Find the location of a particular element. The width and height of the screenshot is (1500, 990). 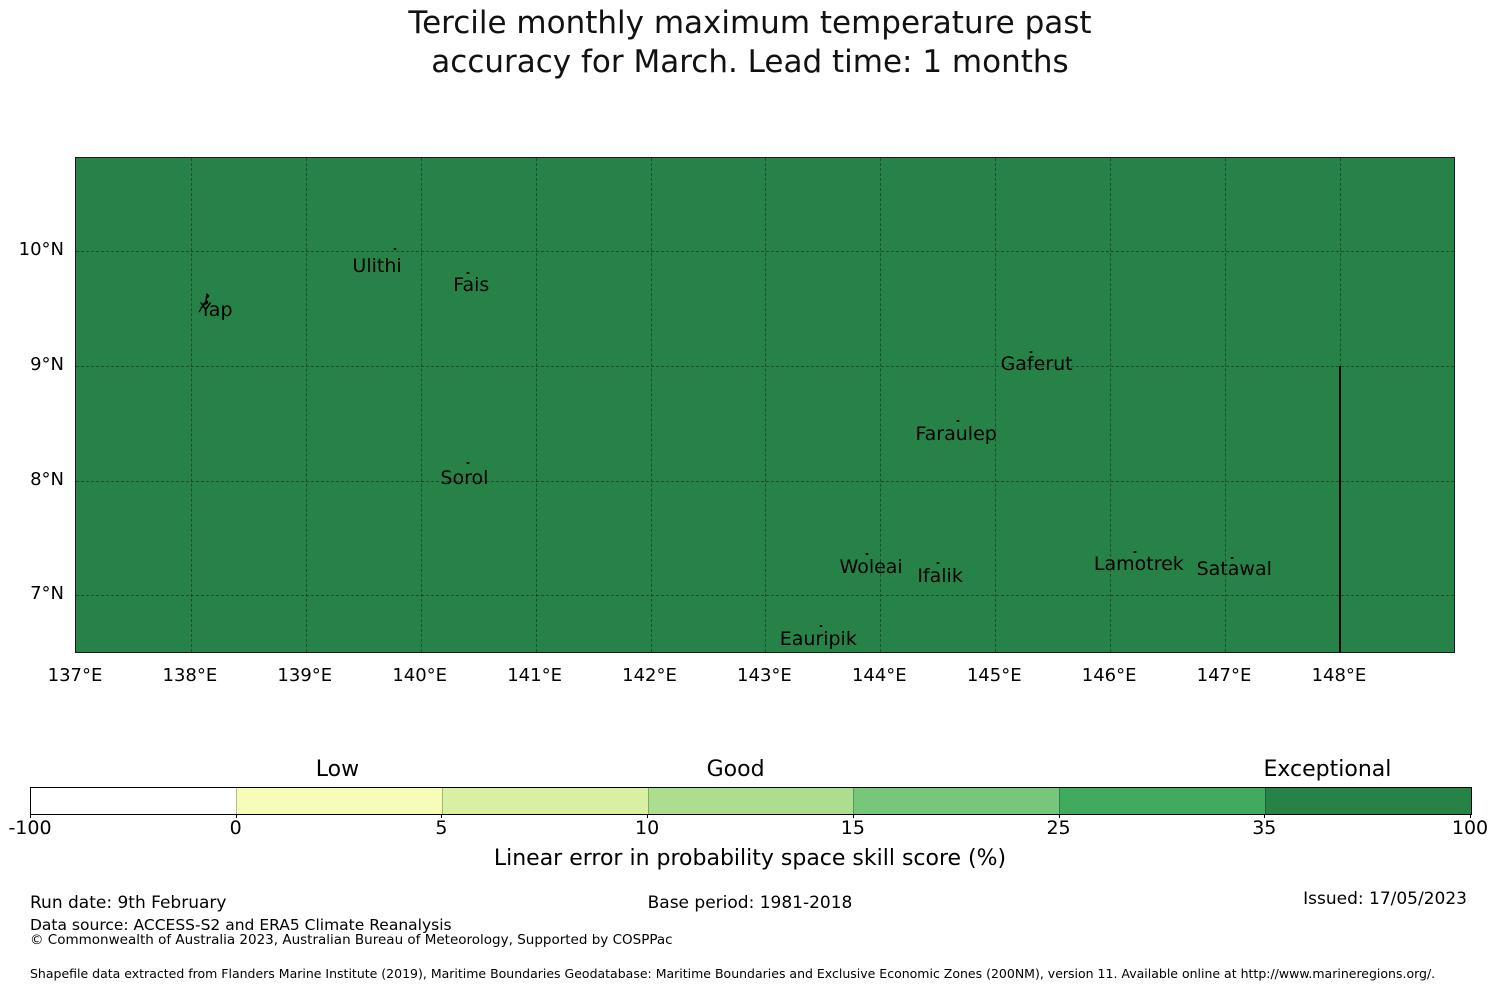

place-label: Eauripik is located at coordinates (818, 639).